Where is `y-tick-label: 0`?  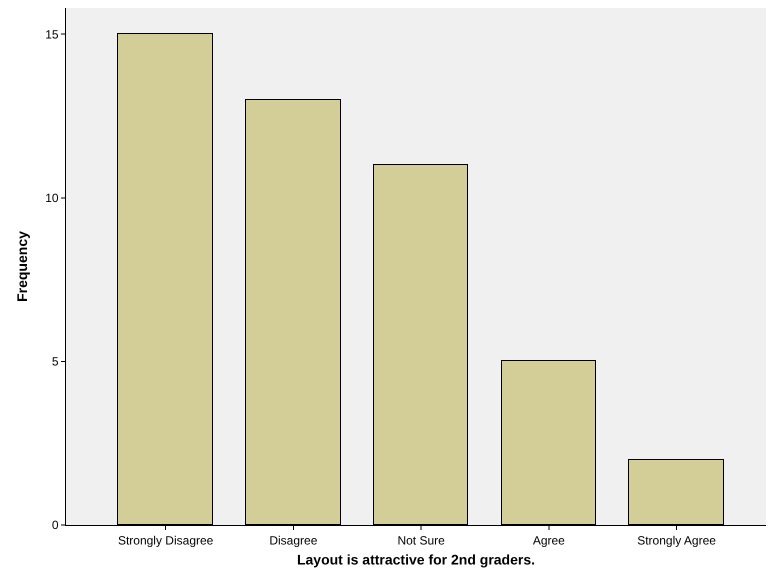
y-tick-label: 0 is located at coordinates (55, 525).